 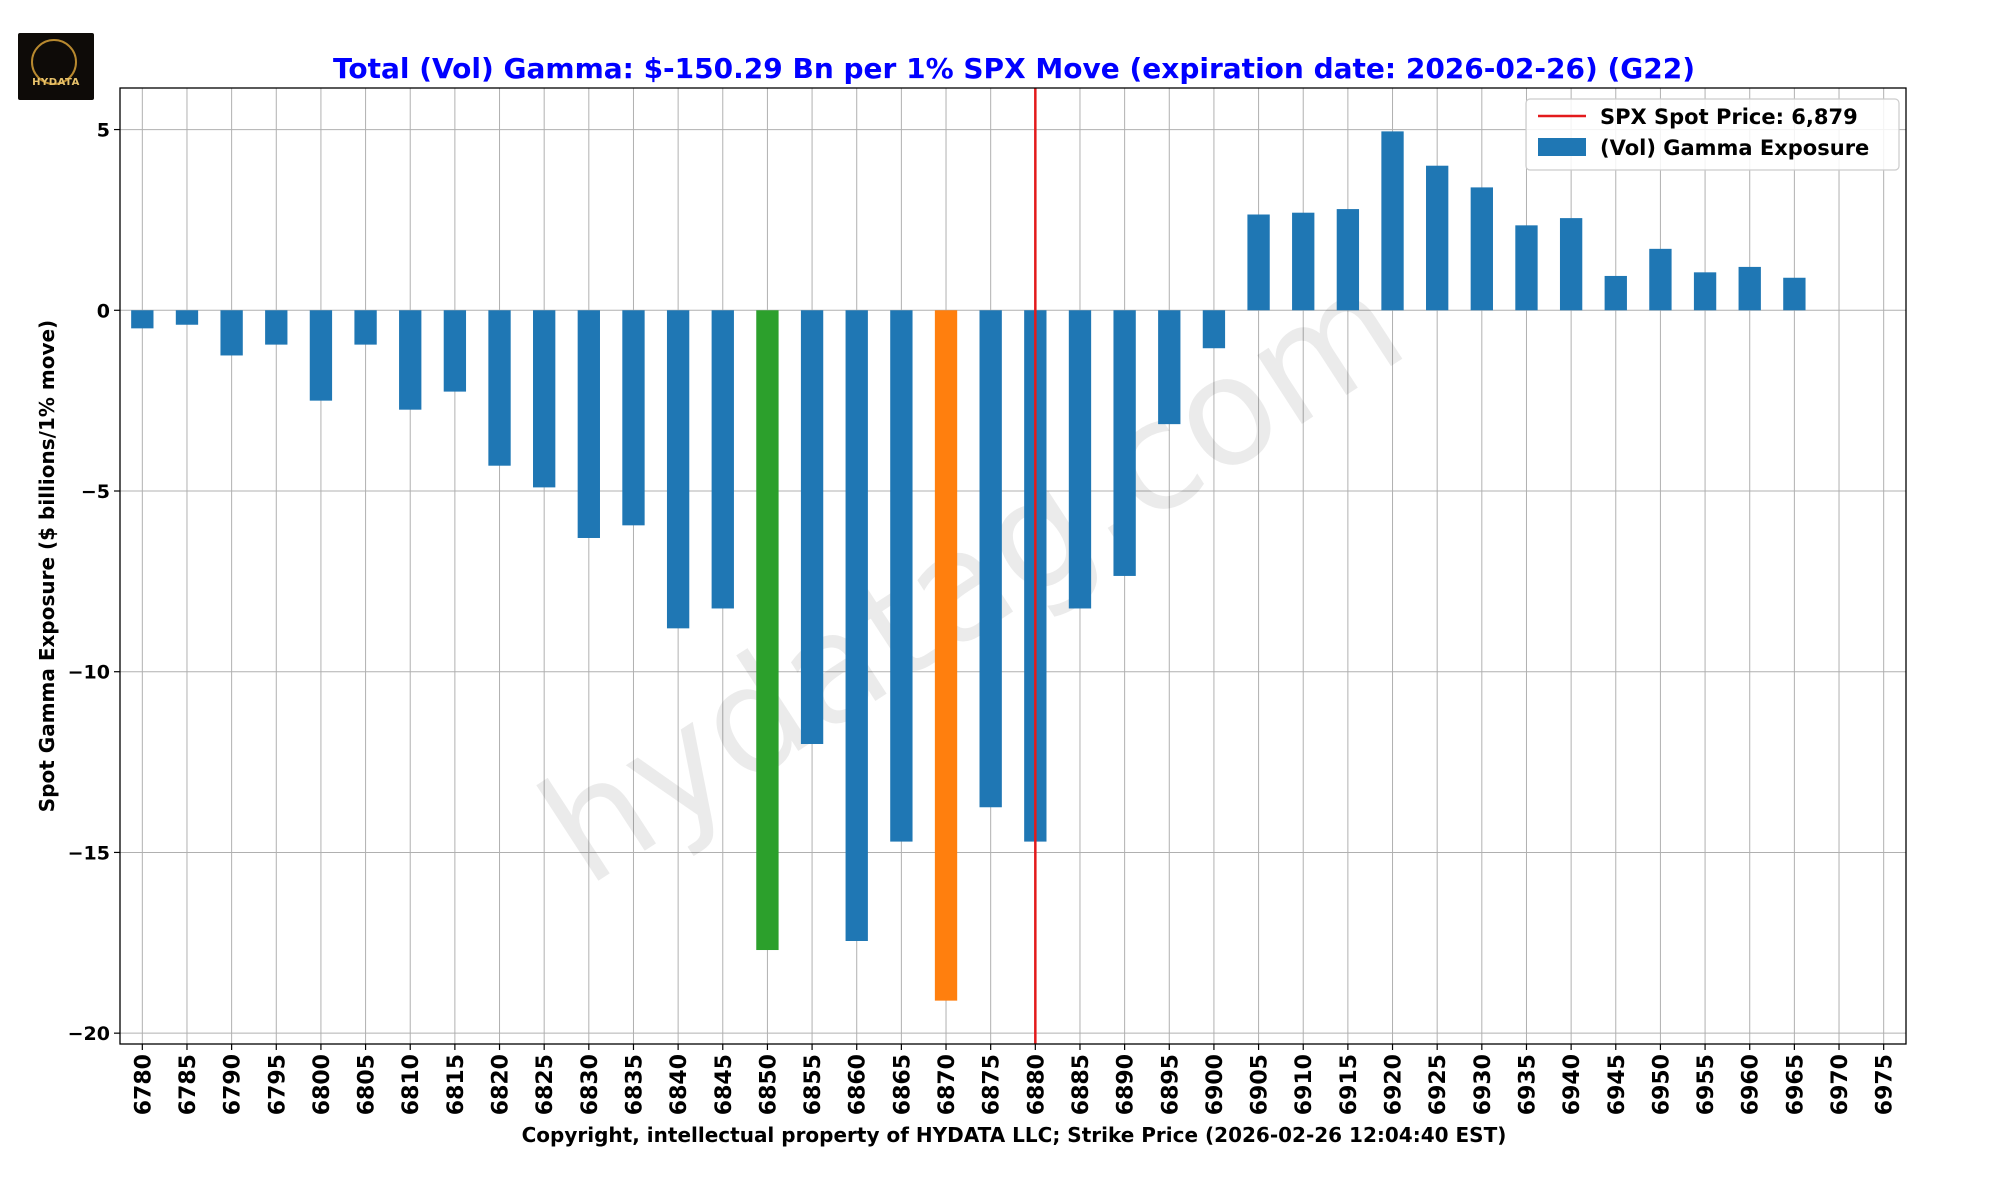 I want to click on x-tick-label: 6970, so click(x=1840, y=1084).